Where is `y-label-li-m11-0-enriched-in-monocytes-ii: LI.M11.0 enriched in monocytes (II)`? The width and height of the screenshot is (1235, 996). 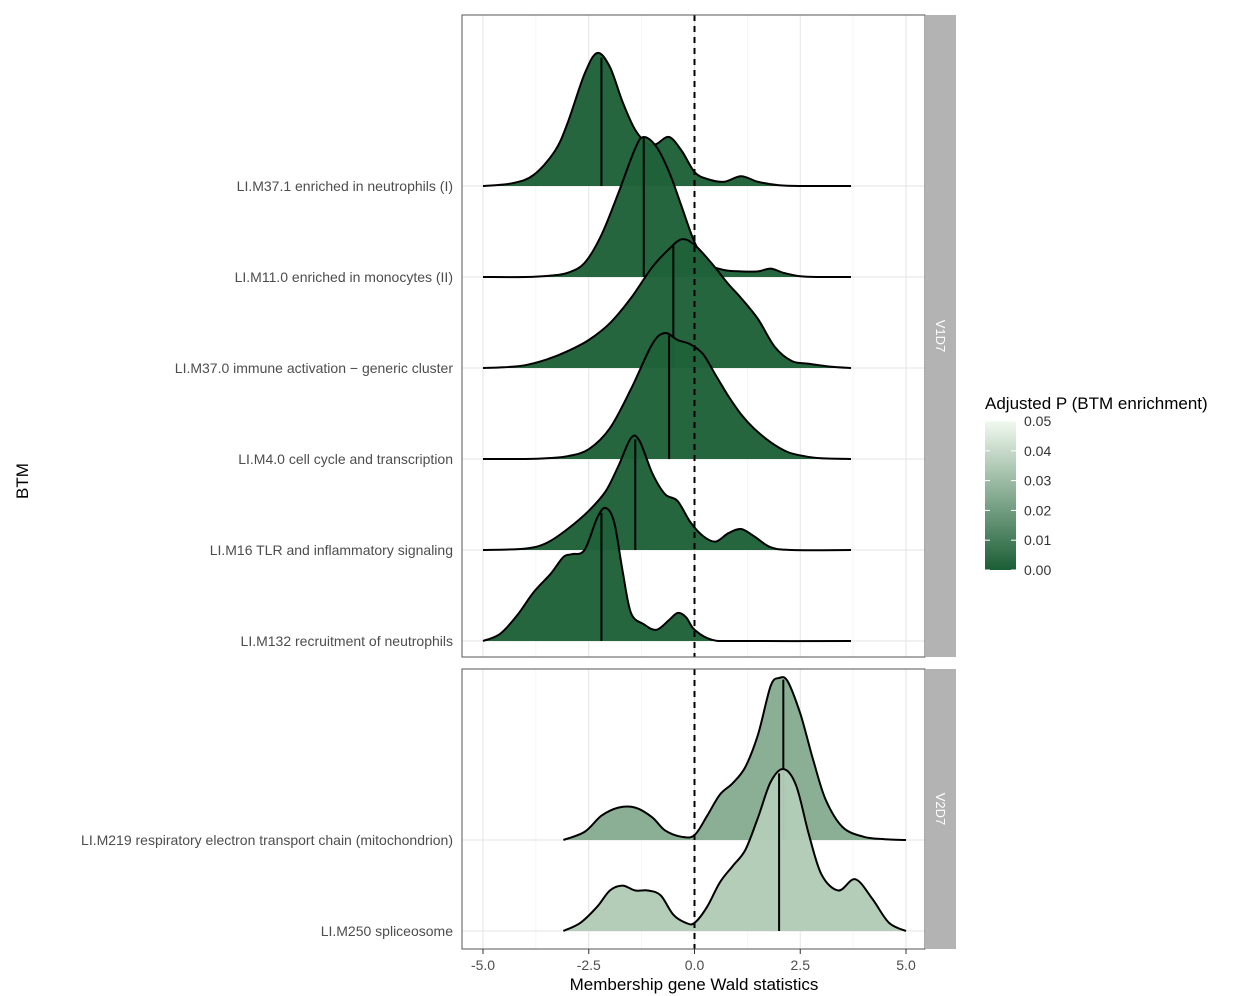
y-label-li-m11-0-enriched-in-monocytes-ii: LI.M11.0 enriched in monocytes (II) is located at coordinates (344, 277).